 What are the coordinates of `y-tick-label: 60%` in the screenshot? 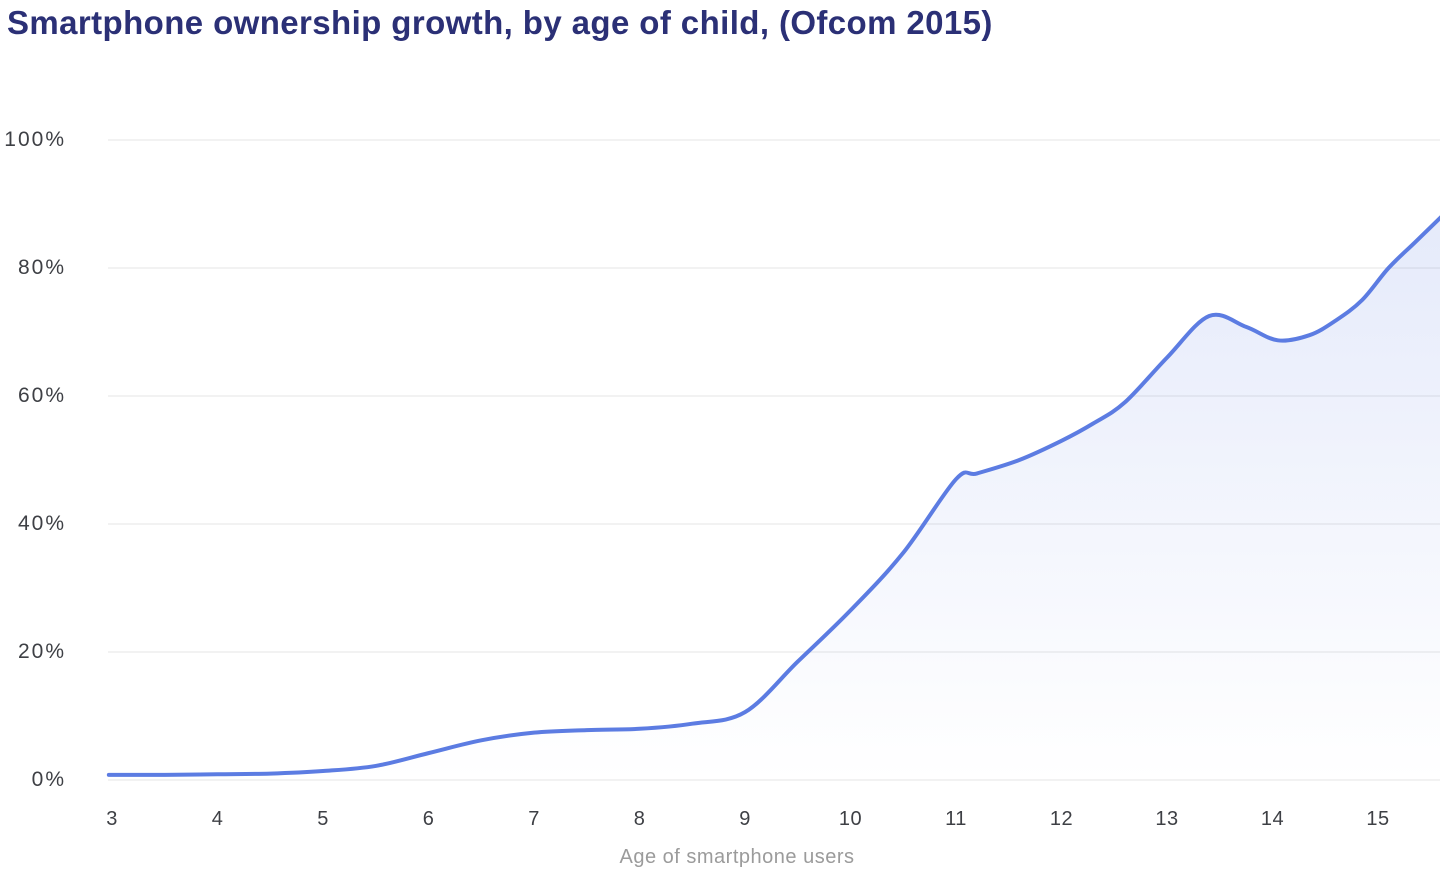 It's located at (41, 395).